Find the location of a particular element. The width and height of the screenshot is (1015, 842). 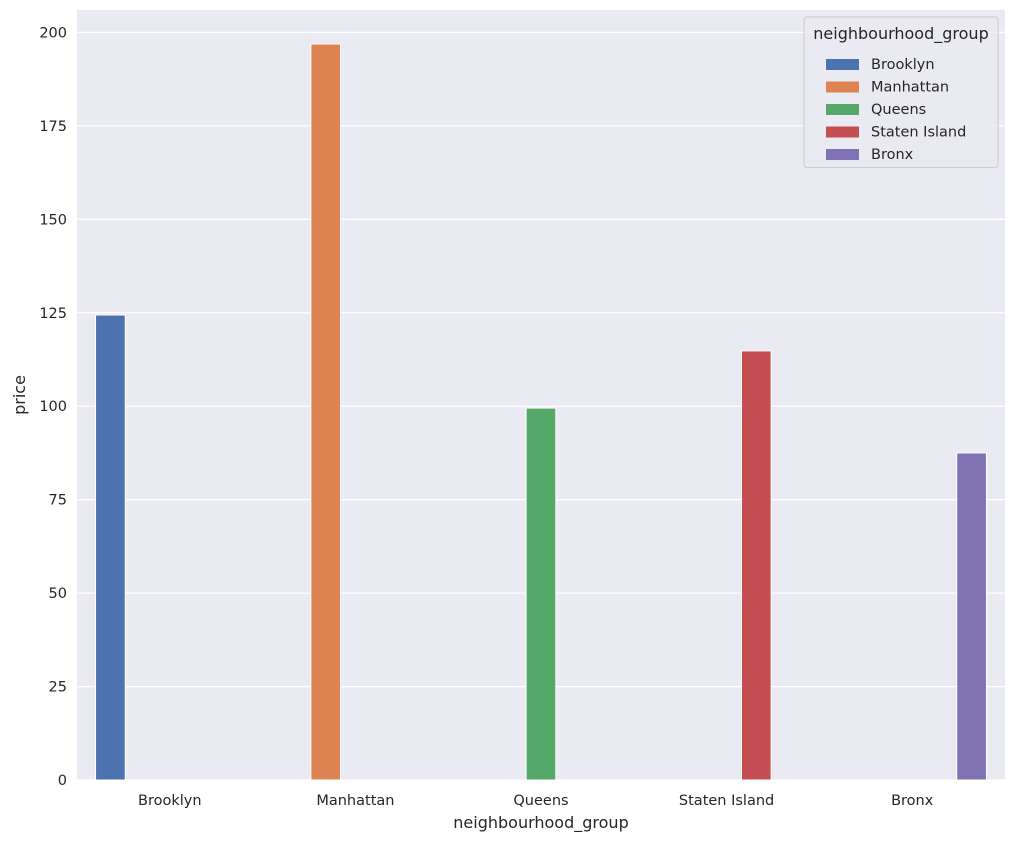

y-tick-label: 100 is located at coordinates (53, 407).